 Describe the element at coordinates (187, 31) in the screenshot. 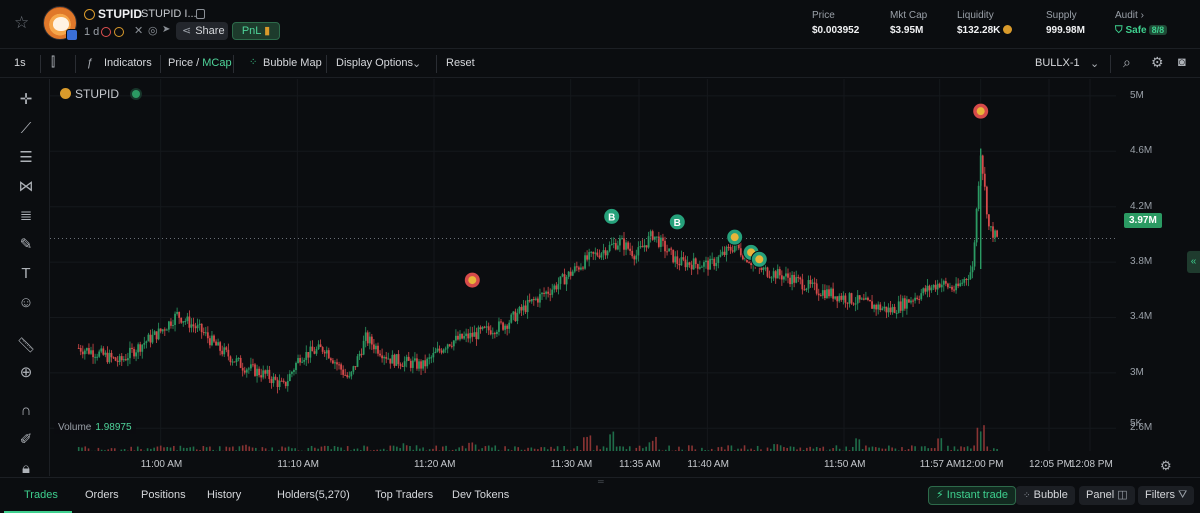

I see `share-icon: ⋖` at that location.